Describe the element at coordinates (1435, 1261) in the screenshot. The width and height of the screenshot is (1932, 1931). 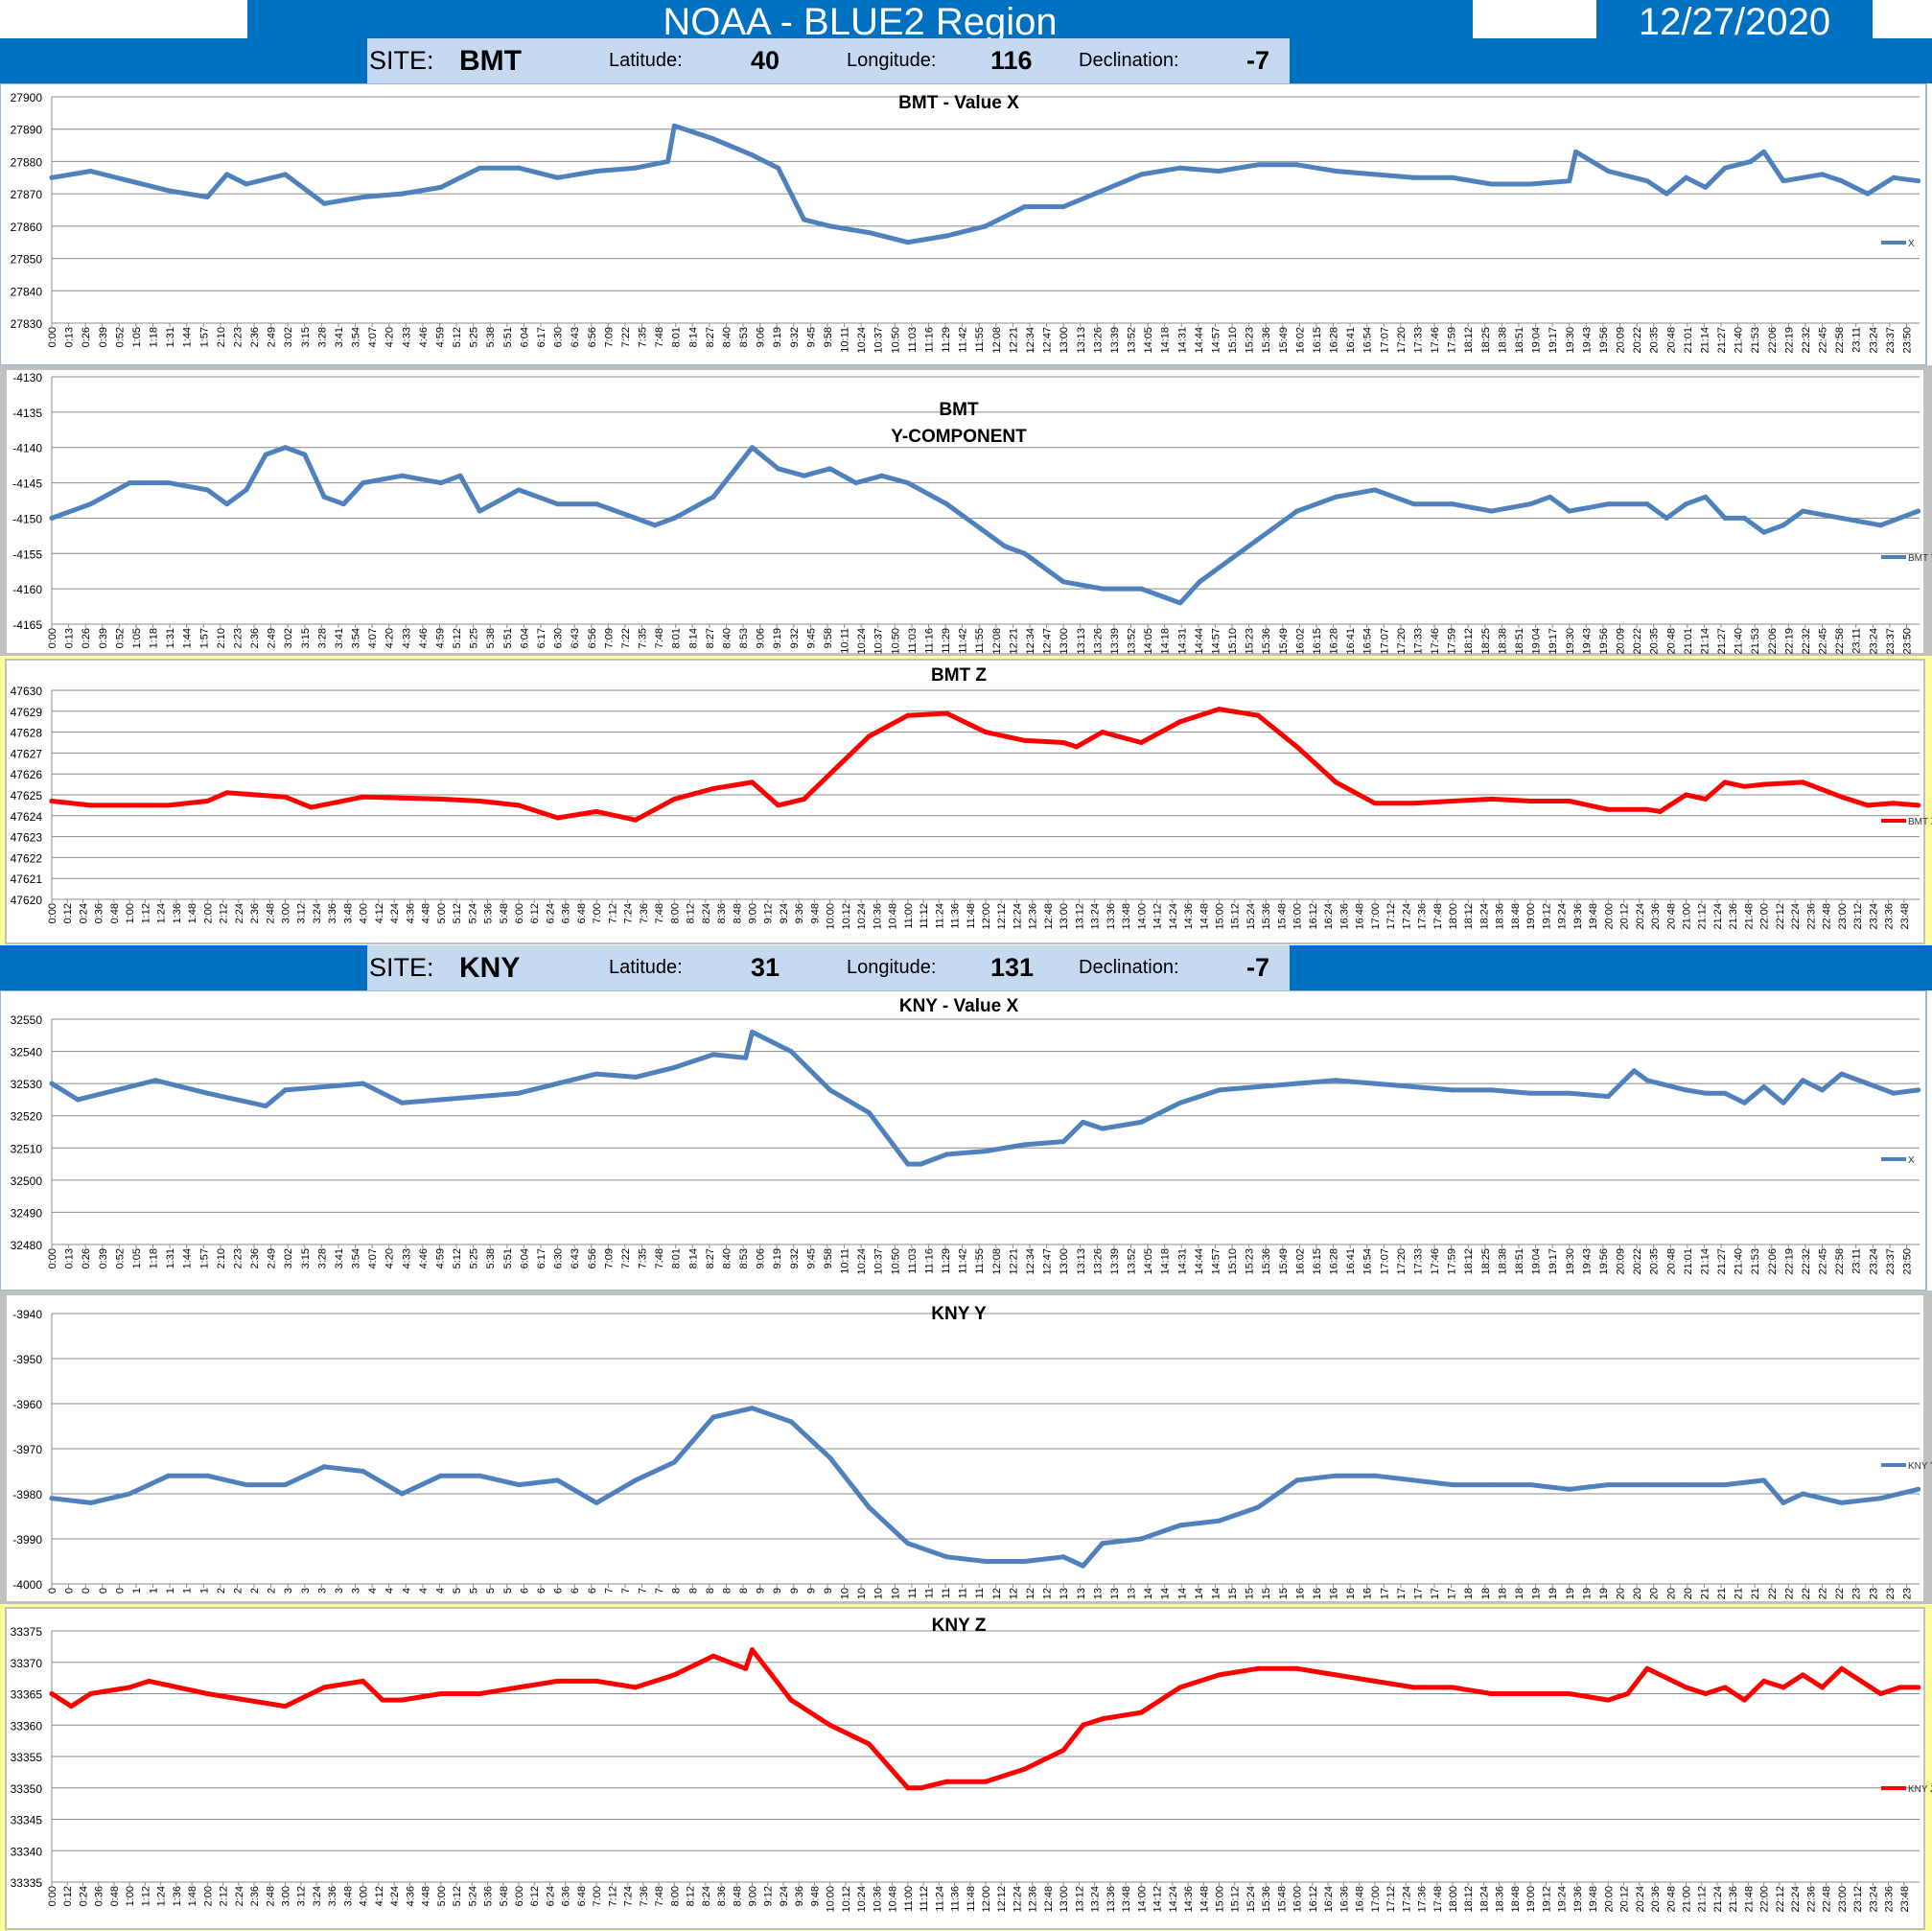
I see `x-tick-label: 17:46` at that location.